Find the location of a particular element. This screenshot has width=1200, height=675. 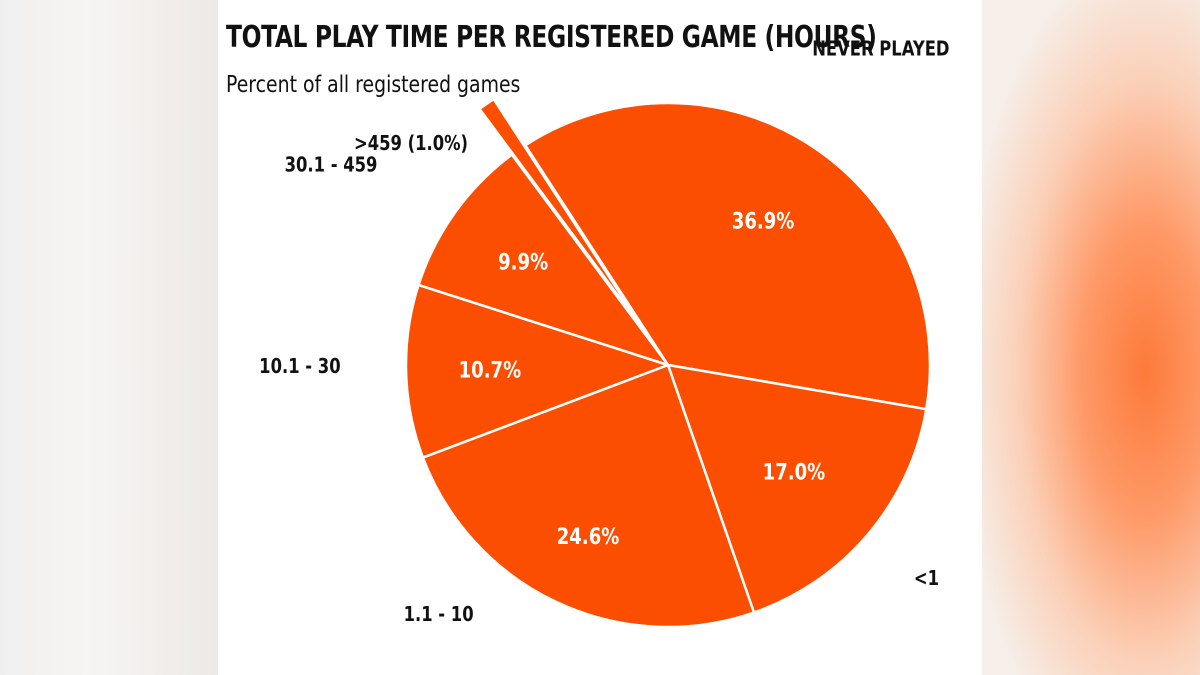

slice-category-label: <1 is located at coordinates (926, 578).